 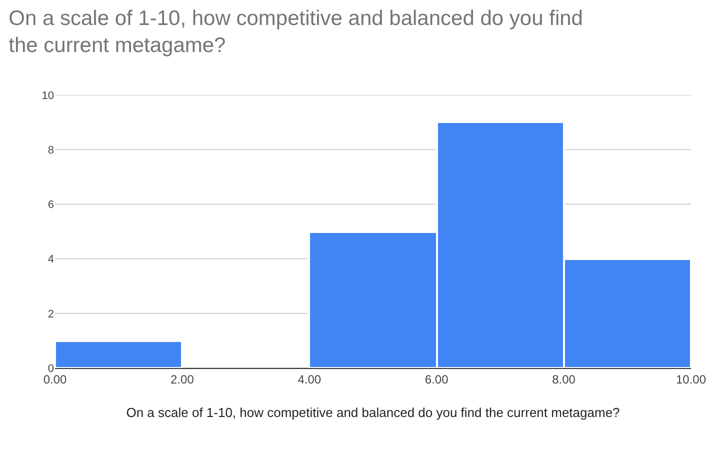 I want to click on chart-title: On a scale of 1-10, how competitive and balanced do you find the current metagame?, so click(x=295, y=32).